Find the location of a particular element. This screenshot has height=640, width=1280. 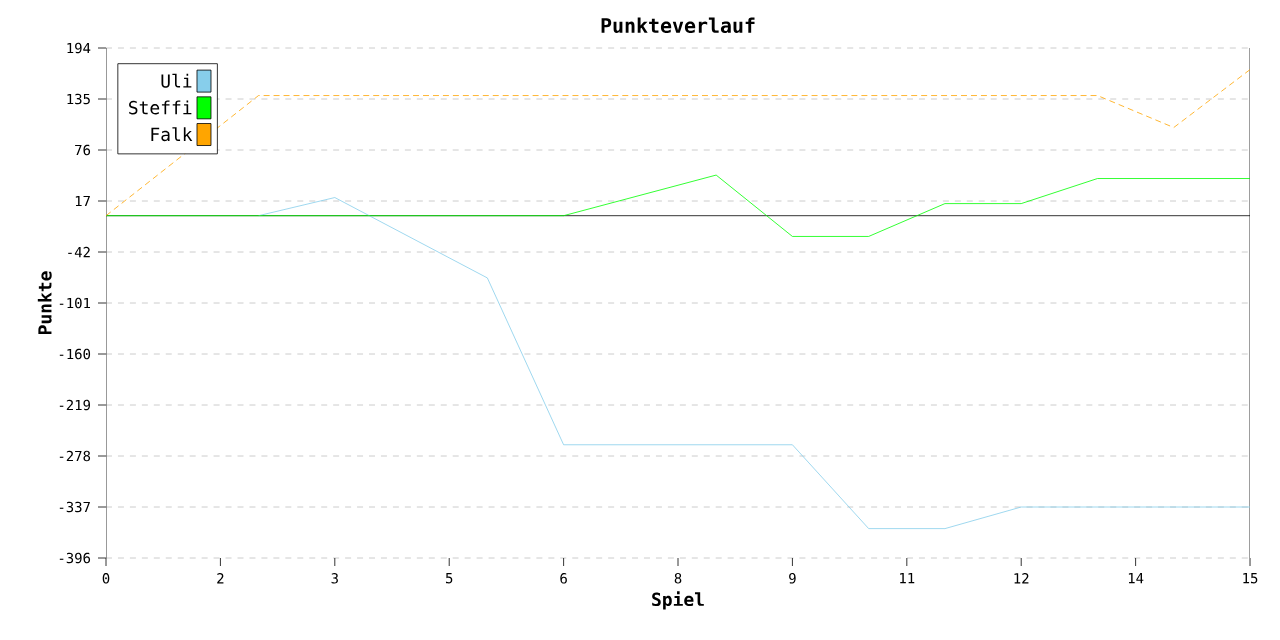

legend-label: Uli is located at coordinates (176, 80).